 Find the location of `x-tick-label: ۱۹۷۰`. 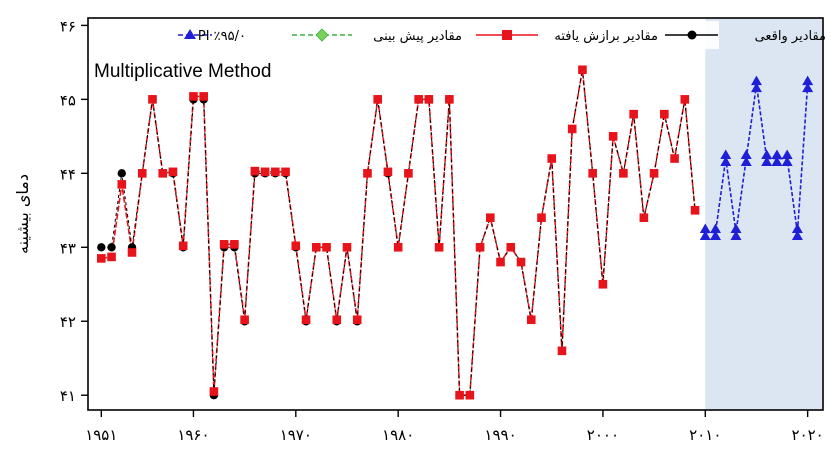

x-tick-label: ۱۹۷۰ is located at coordinates (296, 435).